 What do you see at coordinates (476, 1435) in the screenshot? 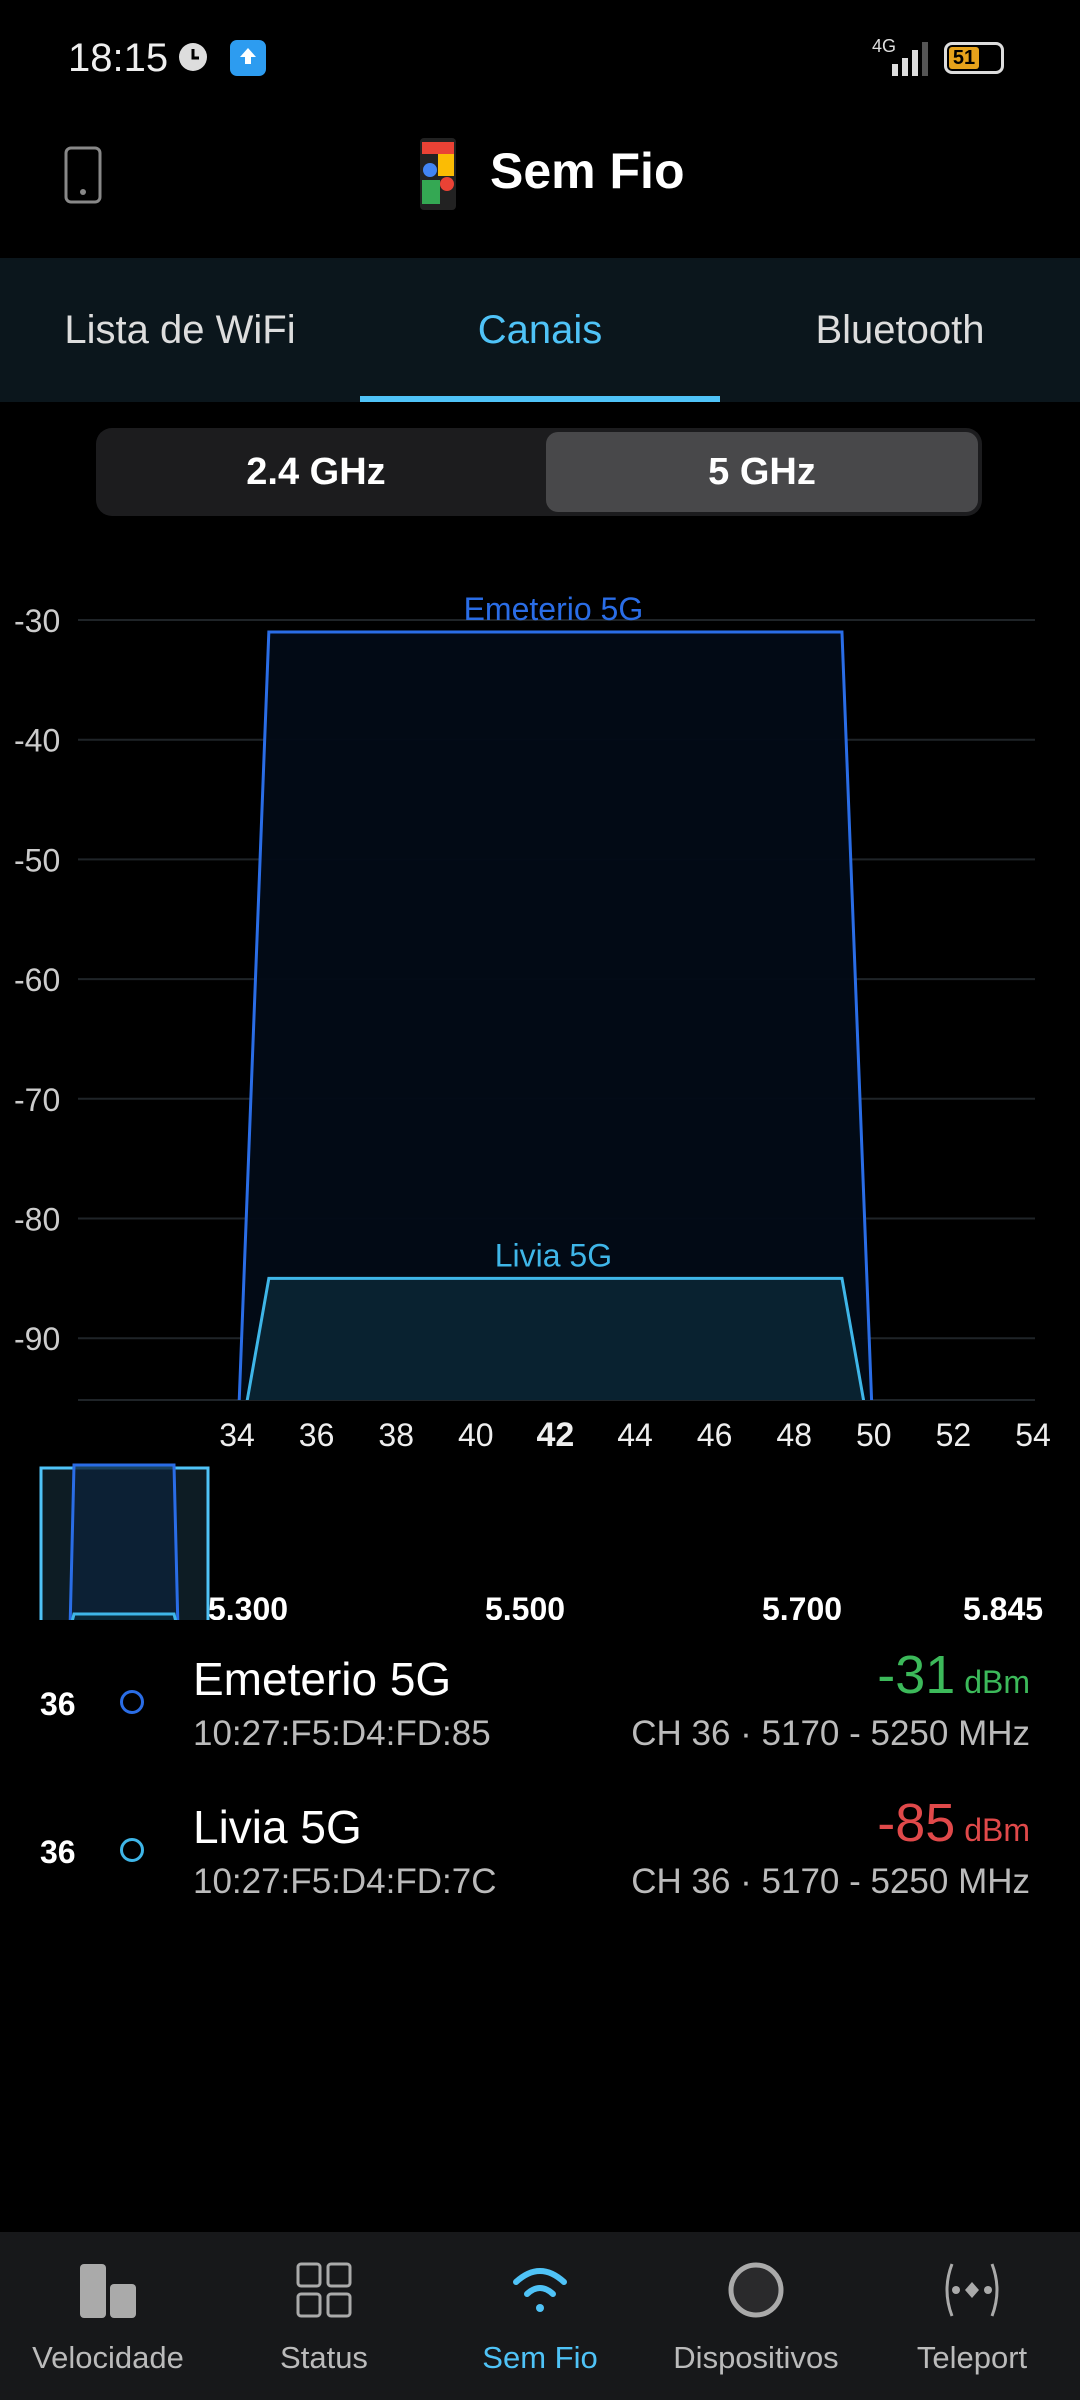
I see `x-tick-label: 40` at bounding box center [476, 1435].